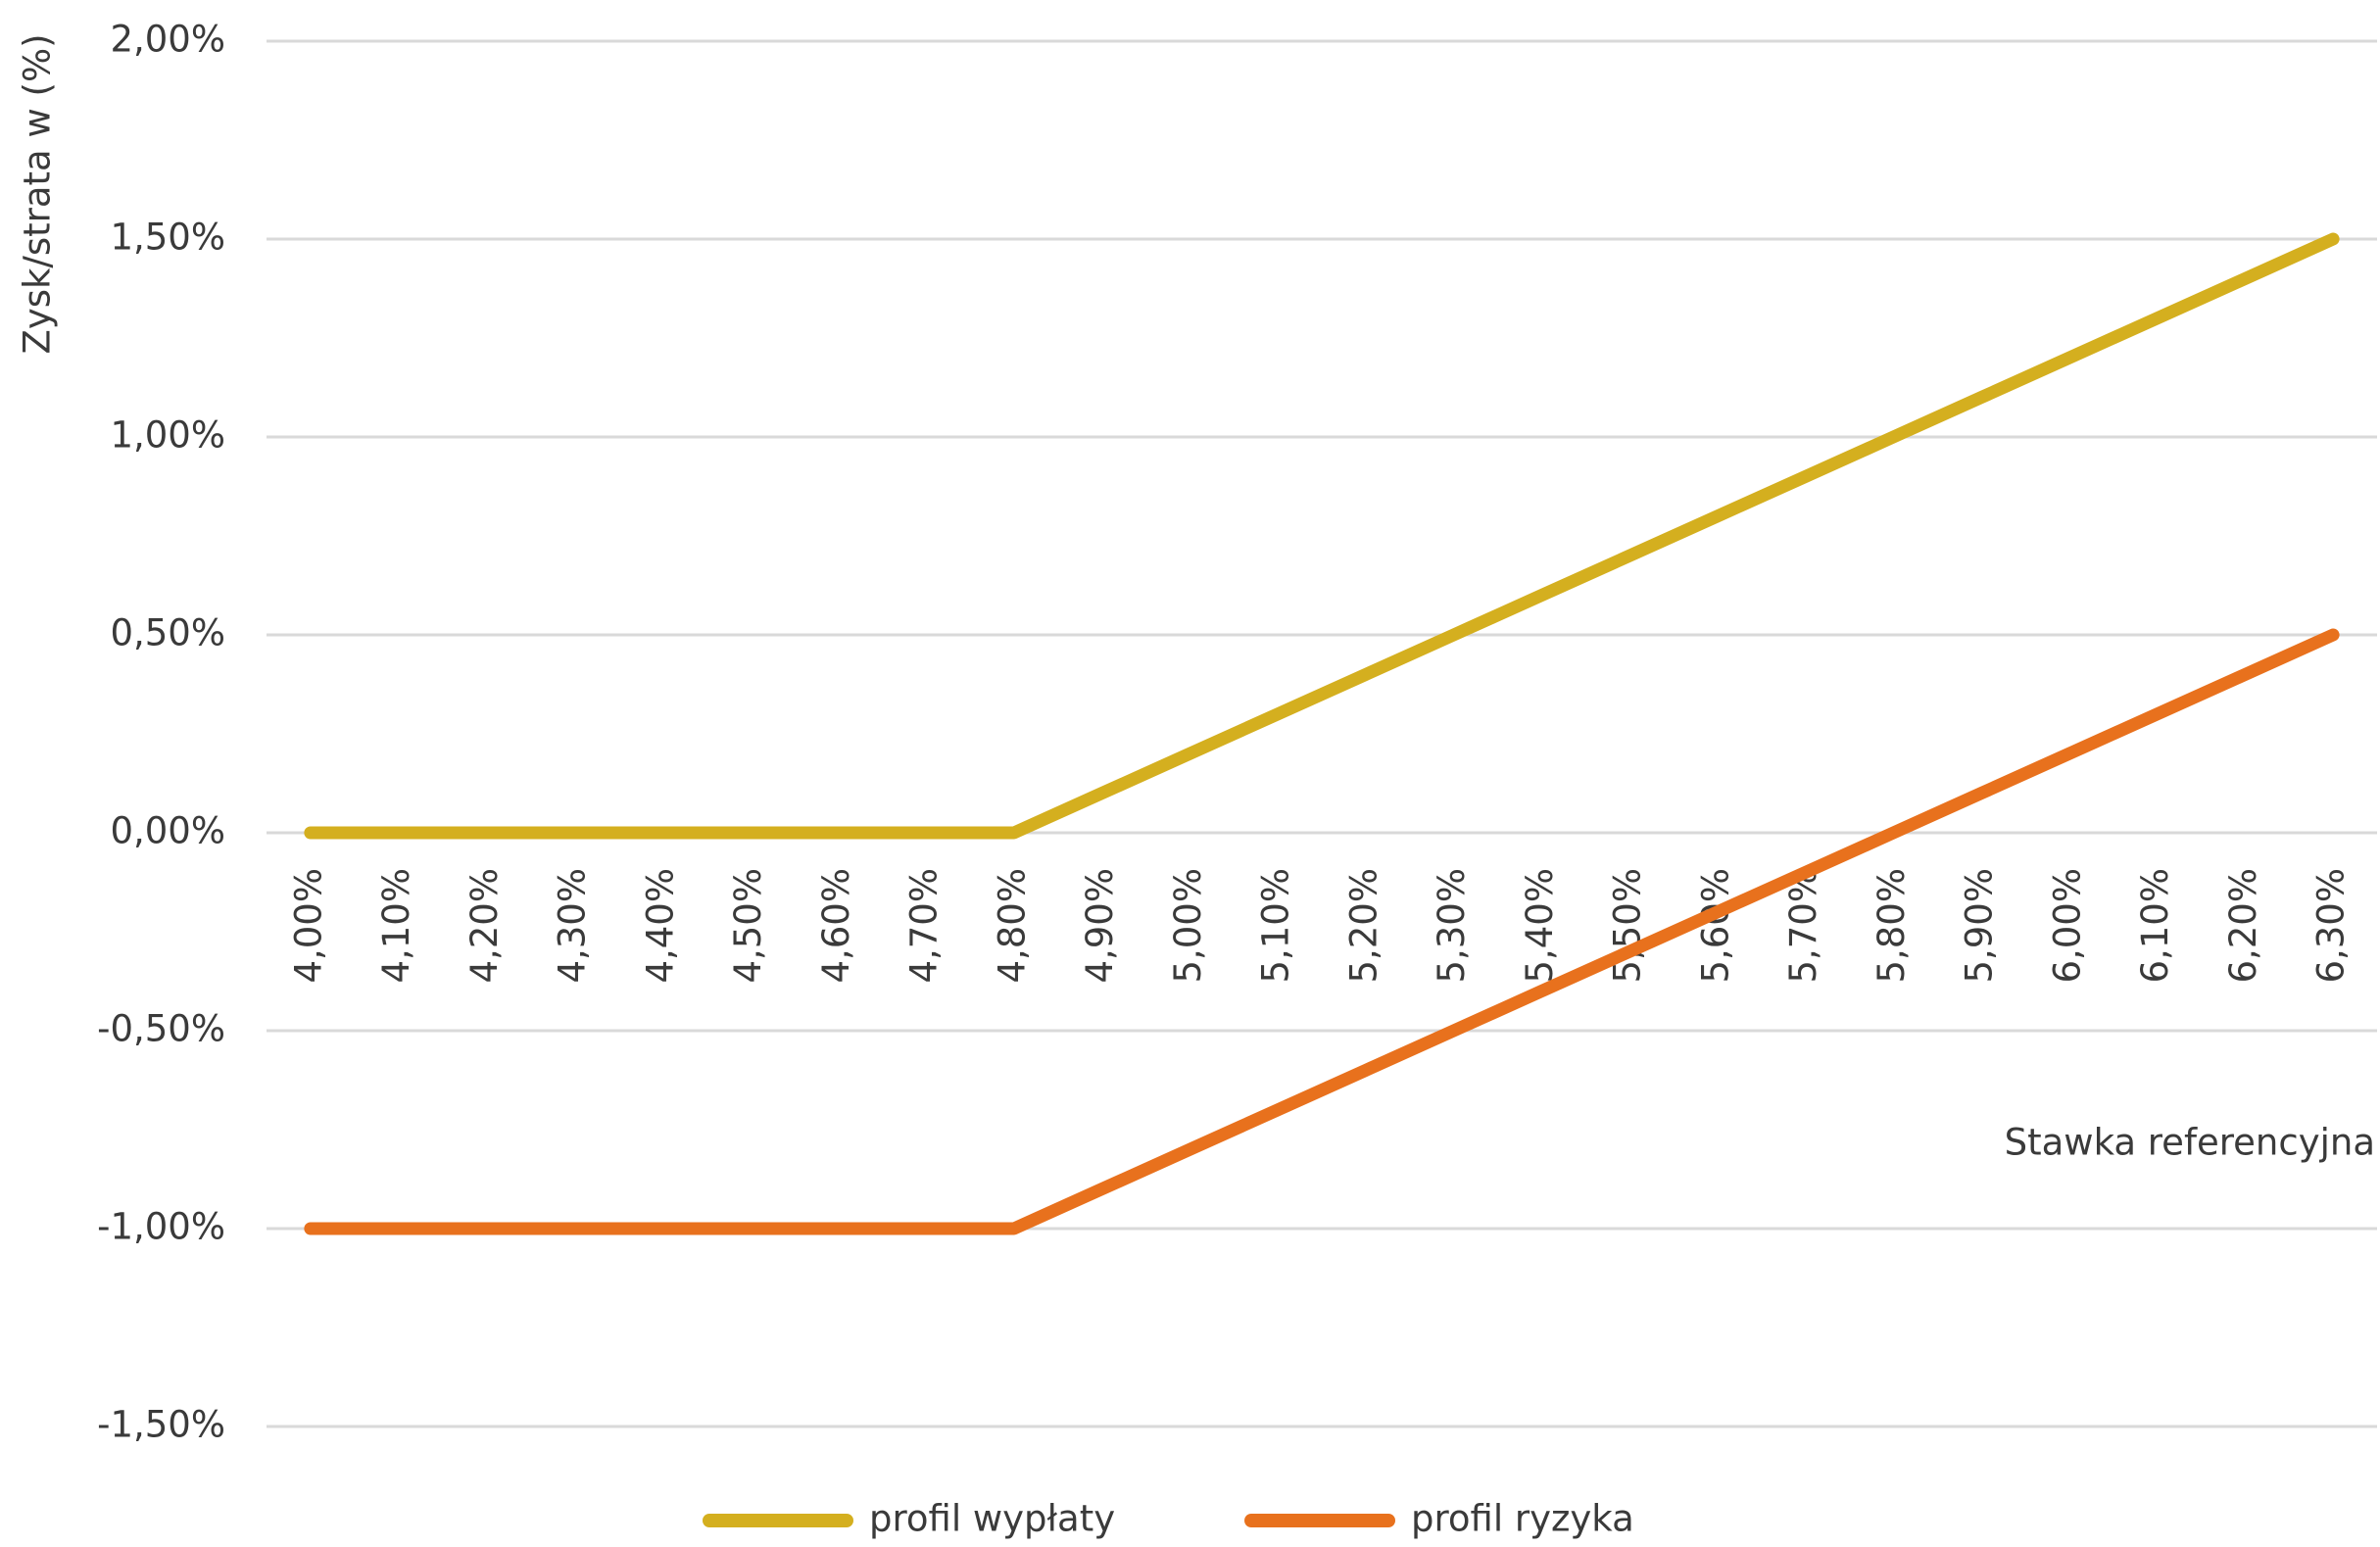 This screenshot has width=2380, height=1547. I want to click on x-tick-label: 4,20%, so click(484, 926).